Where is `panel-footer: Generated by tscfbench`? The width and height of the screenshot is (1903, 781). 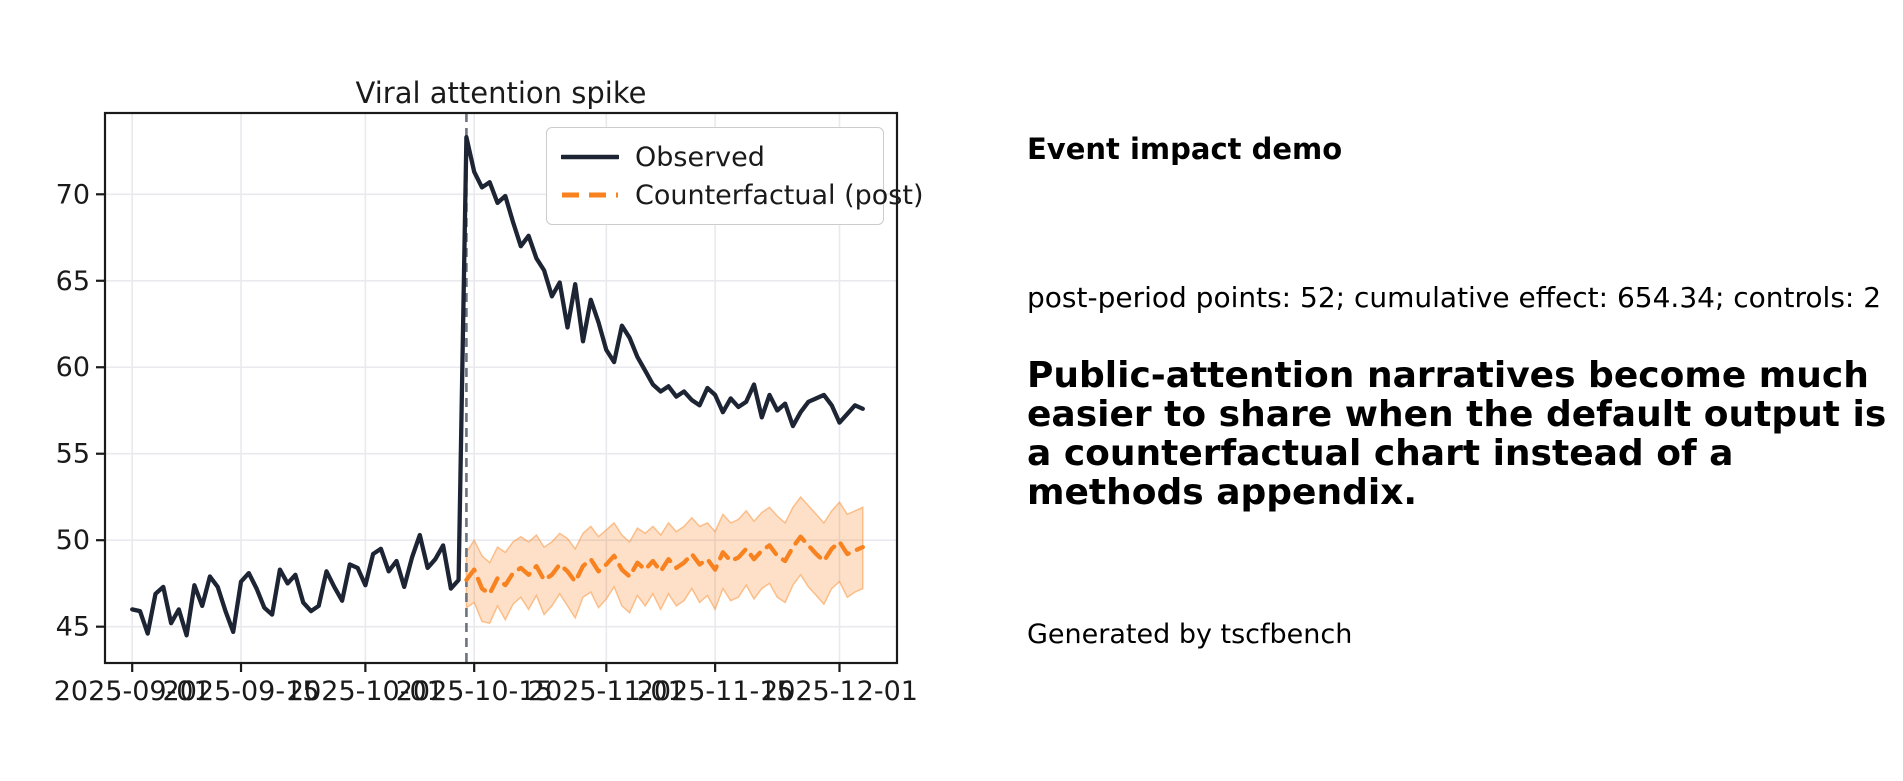 panel-footer: Generated by tscfbench is located at coordinates (1190, 634).